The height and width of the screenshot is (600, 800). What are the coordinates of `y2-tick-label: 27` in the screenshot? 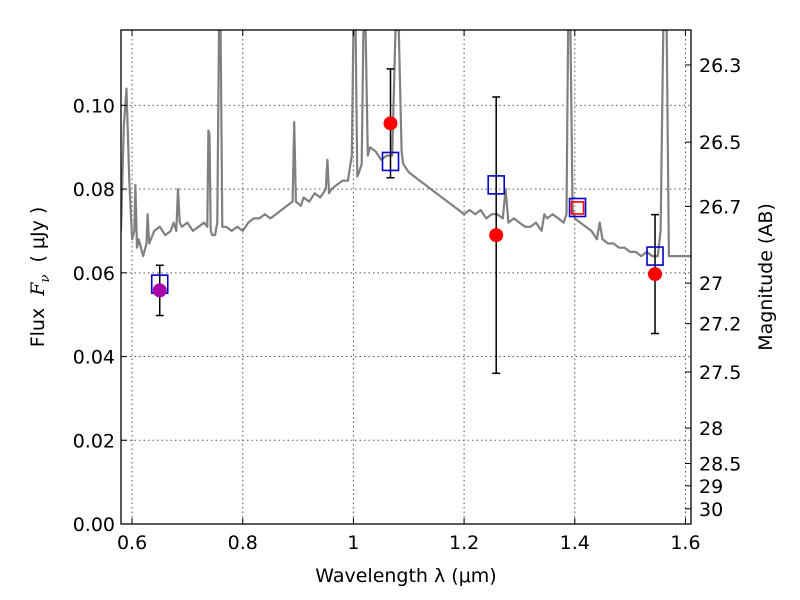 It's located at (711, 284).